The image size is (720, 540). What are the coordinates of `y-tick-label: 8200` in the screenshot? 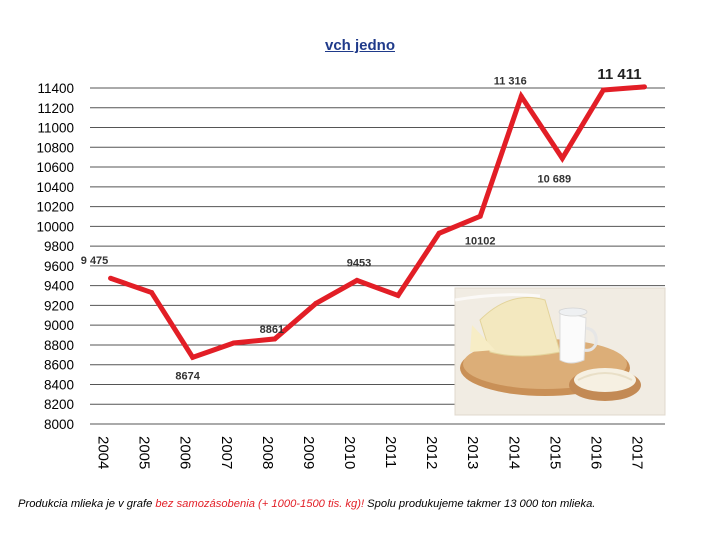 It's located at (59, 404).